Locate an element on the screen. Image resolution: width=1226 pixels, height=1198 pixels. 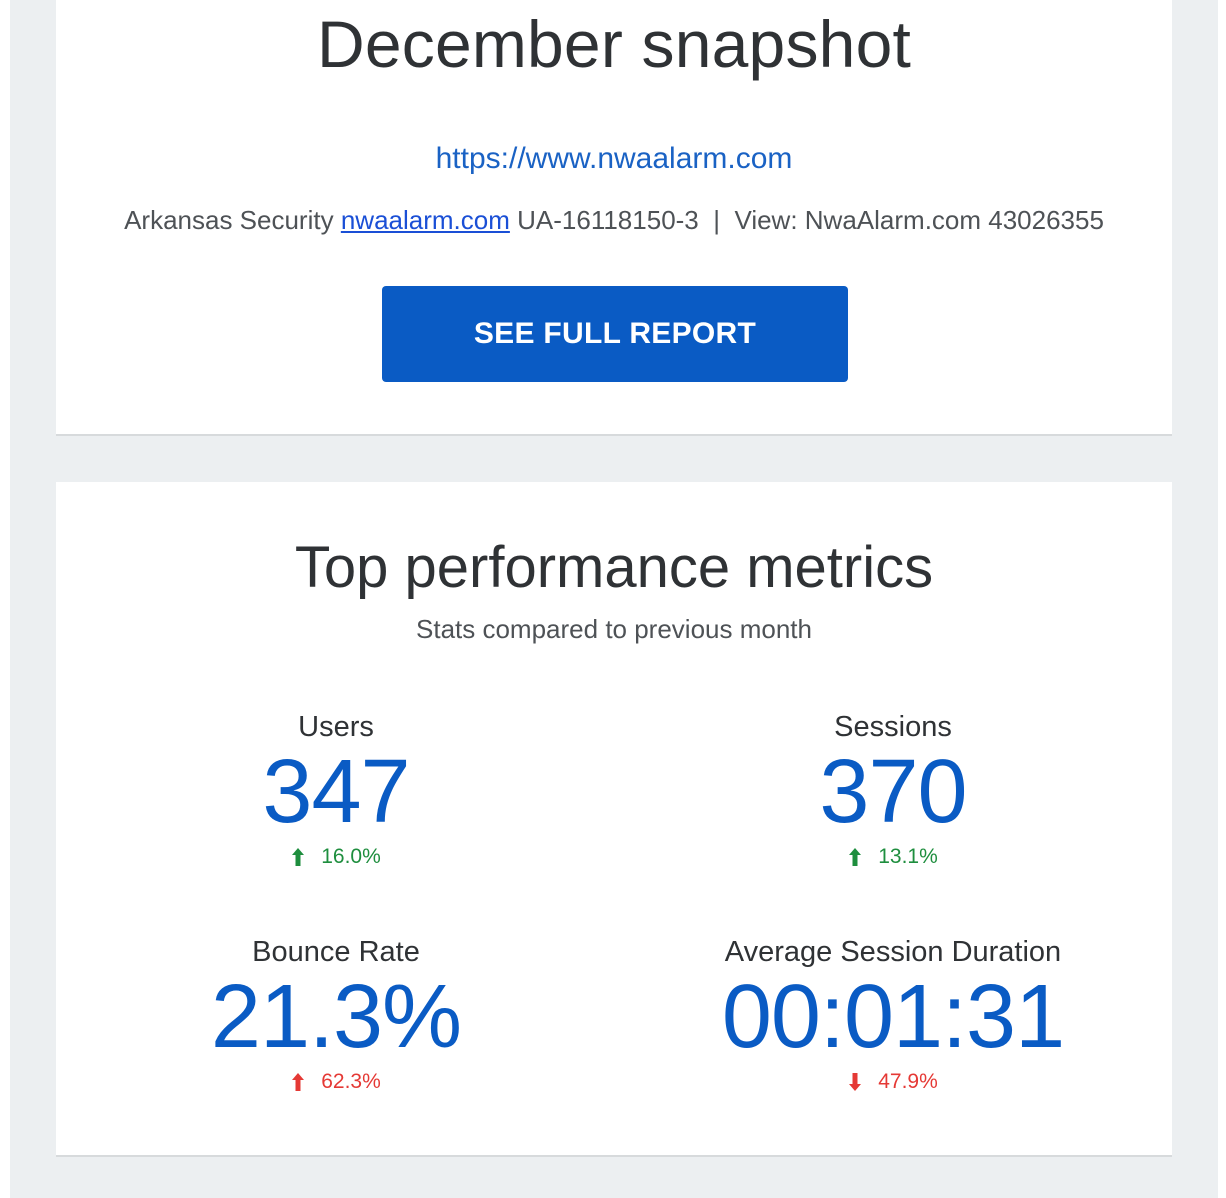
metric-change: 62.3% is located at coordinates (336, 1082).